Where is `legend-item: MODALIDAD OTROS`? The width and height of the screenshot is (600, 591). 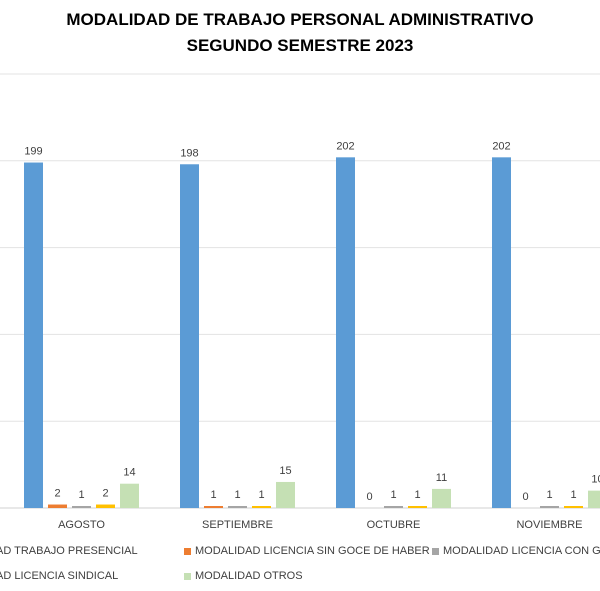 legend-item: MODALIDAD OTROS is located at coordinates (243, 576).